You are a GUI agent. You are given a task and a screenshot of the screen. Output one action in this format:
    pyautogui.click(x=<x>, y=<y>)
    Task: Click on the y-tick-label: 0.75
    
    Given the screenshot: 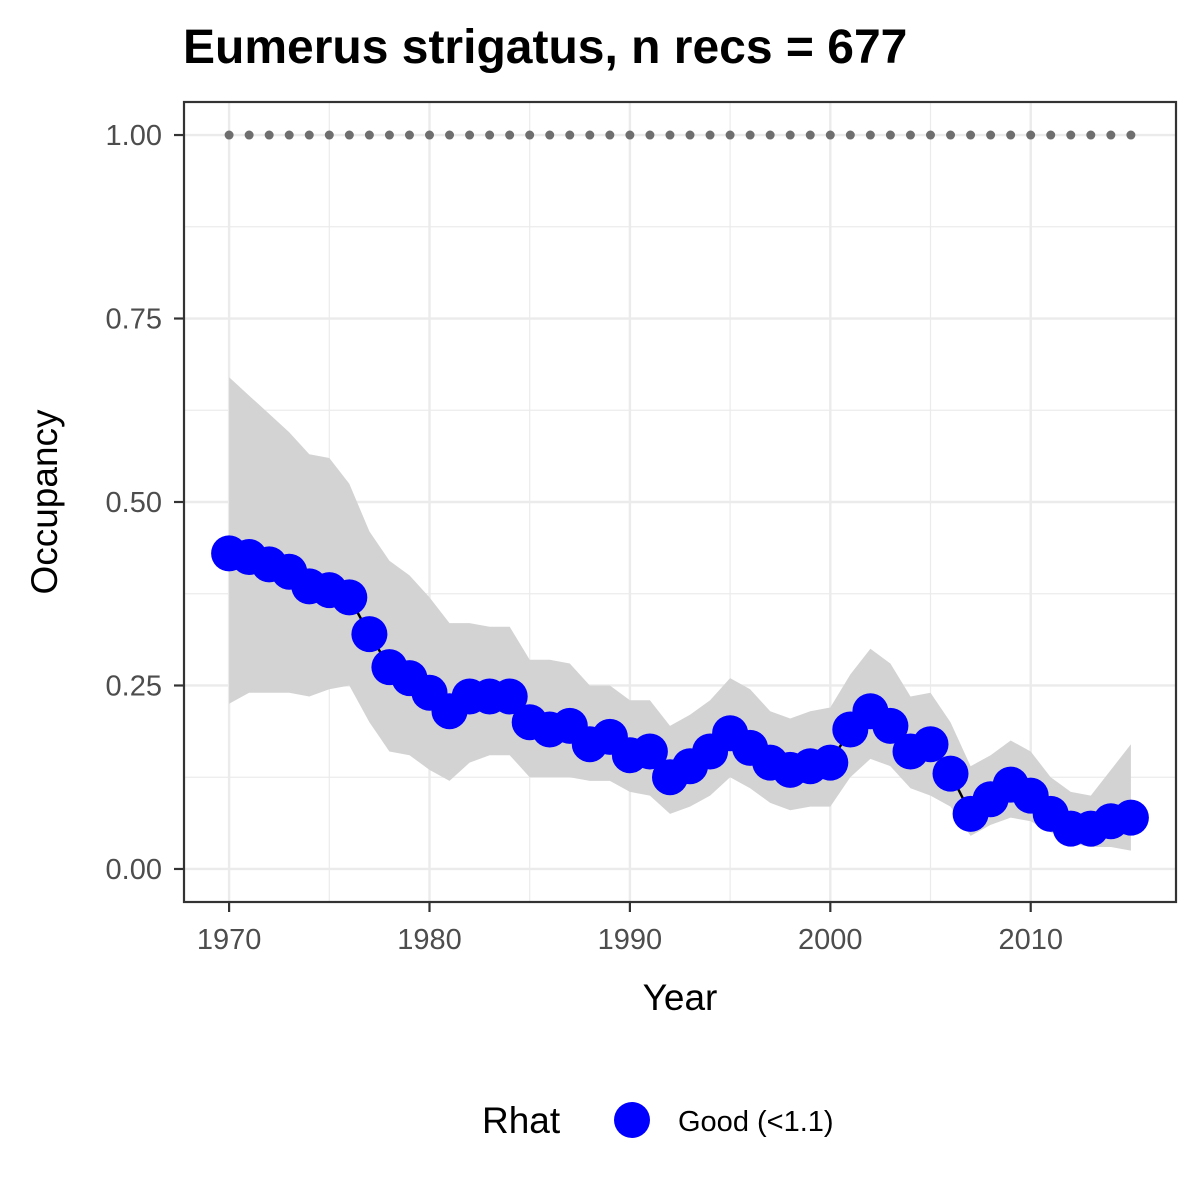 What is the action you would take?
    pyautogui.click(x=134, y=320)
    